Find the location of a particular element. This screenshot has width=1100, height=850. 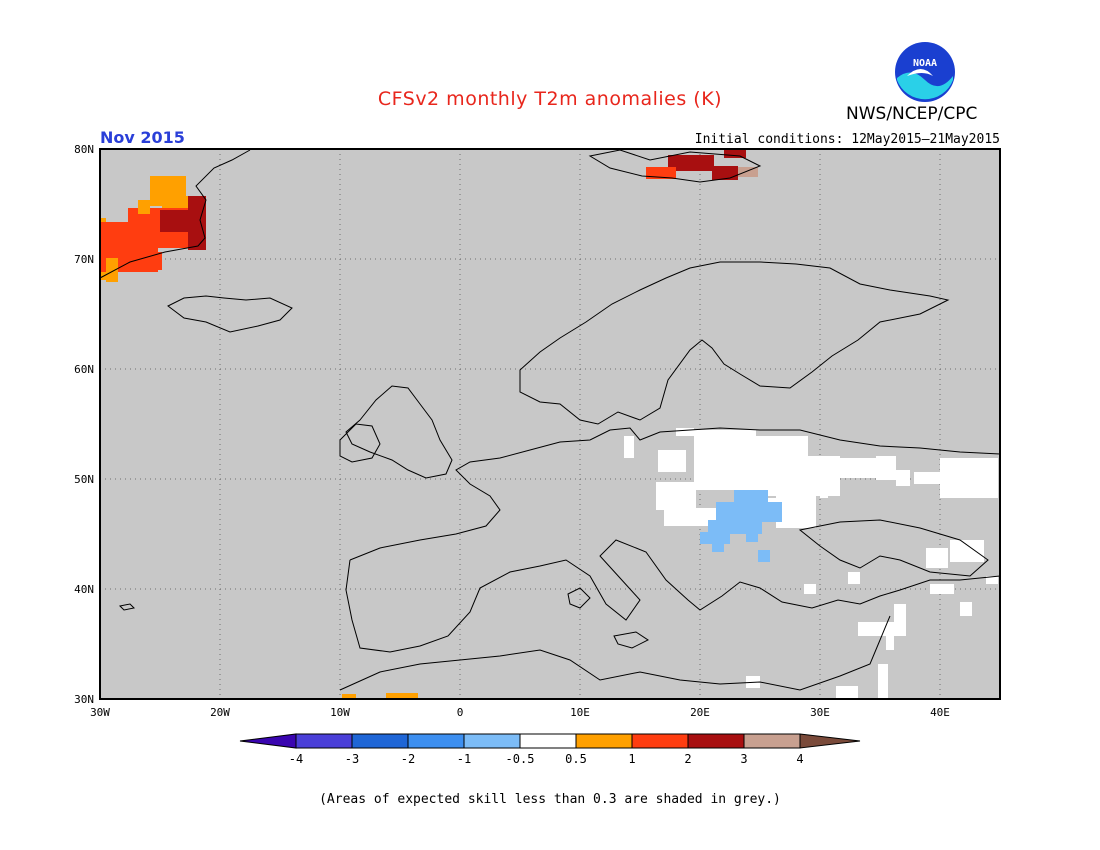

lat-label: 70N is located at coordinates (84, 259).